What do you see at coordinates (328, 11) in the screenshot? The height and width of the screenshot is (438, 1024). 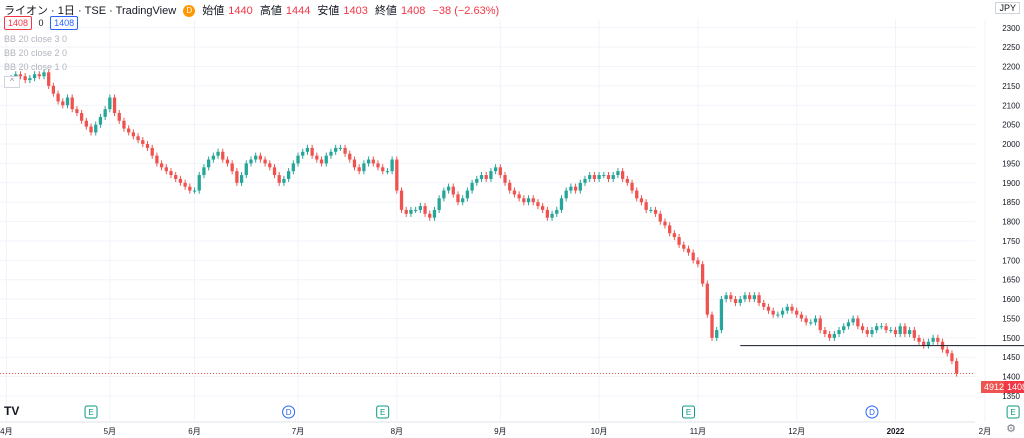 I see `low-label: 安値` at bounding box center [328, 11].